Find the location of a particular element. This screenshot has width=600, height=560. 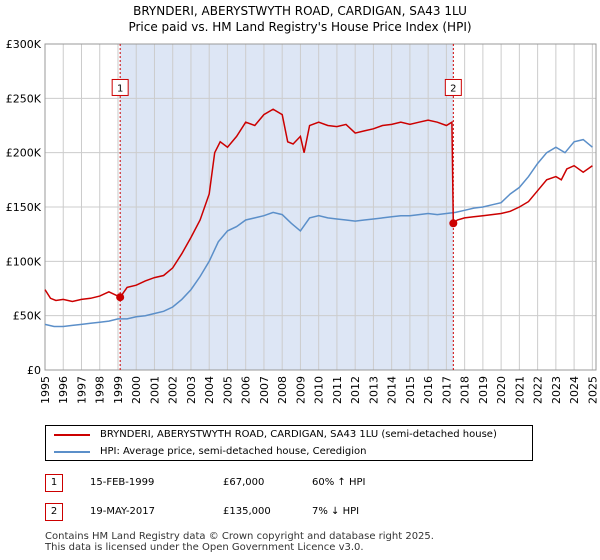

x-tick-label: 2022 is located at coordinates (538, 390).